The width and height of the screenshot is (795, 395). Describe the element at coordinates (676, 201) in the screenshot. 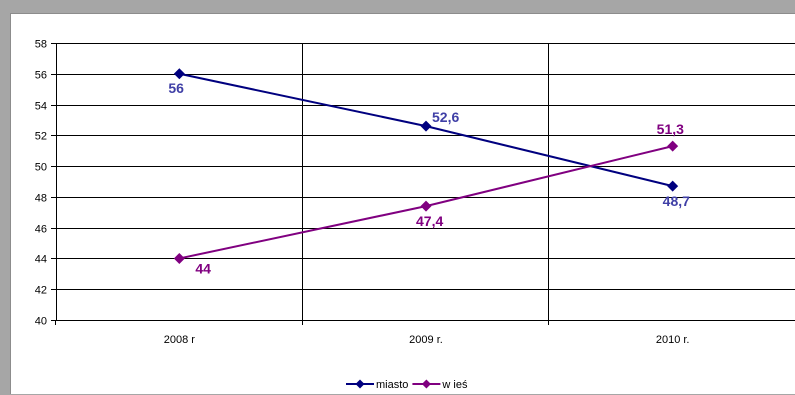

I see `data-label: 48,7` at that location.